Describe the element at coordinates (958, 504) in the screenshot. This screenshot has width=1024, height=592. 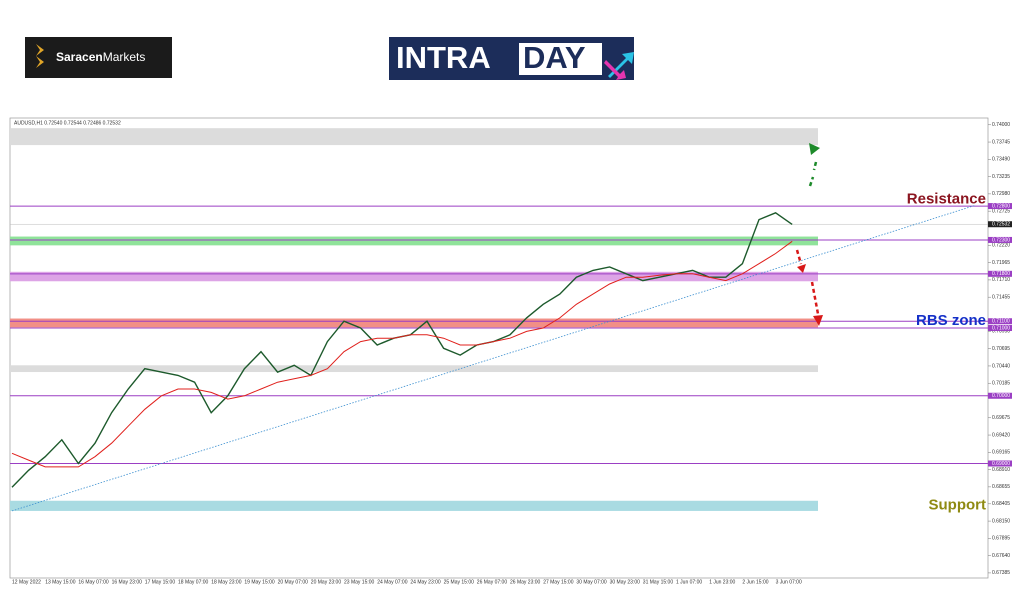
I see `annotation: Support` at that location.